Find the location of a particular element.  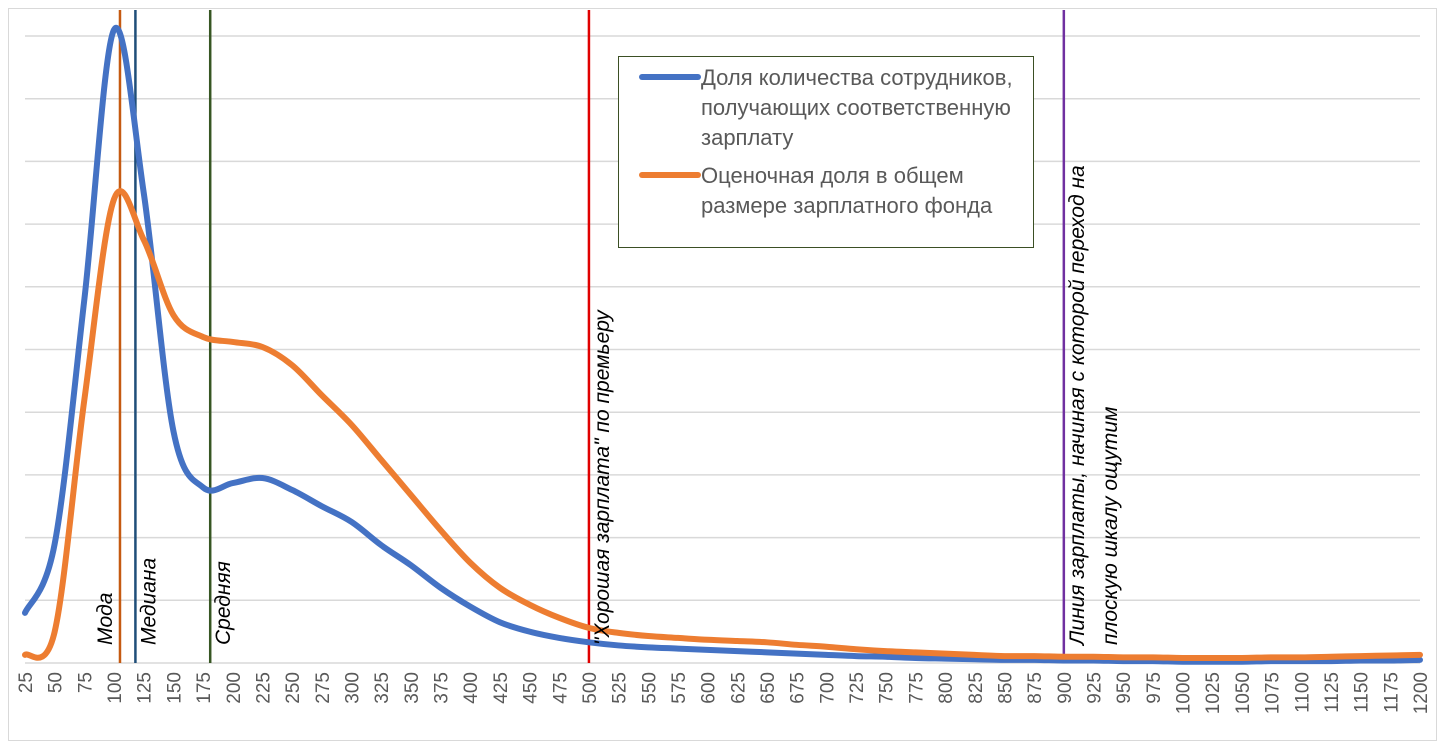

x-tick-label: 250 is located at coordinates (293, 688).